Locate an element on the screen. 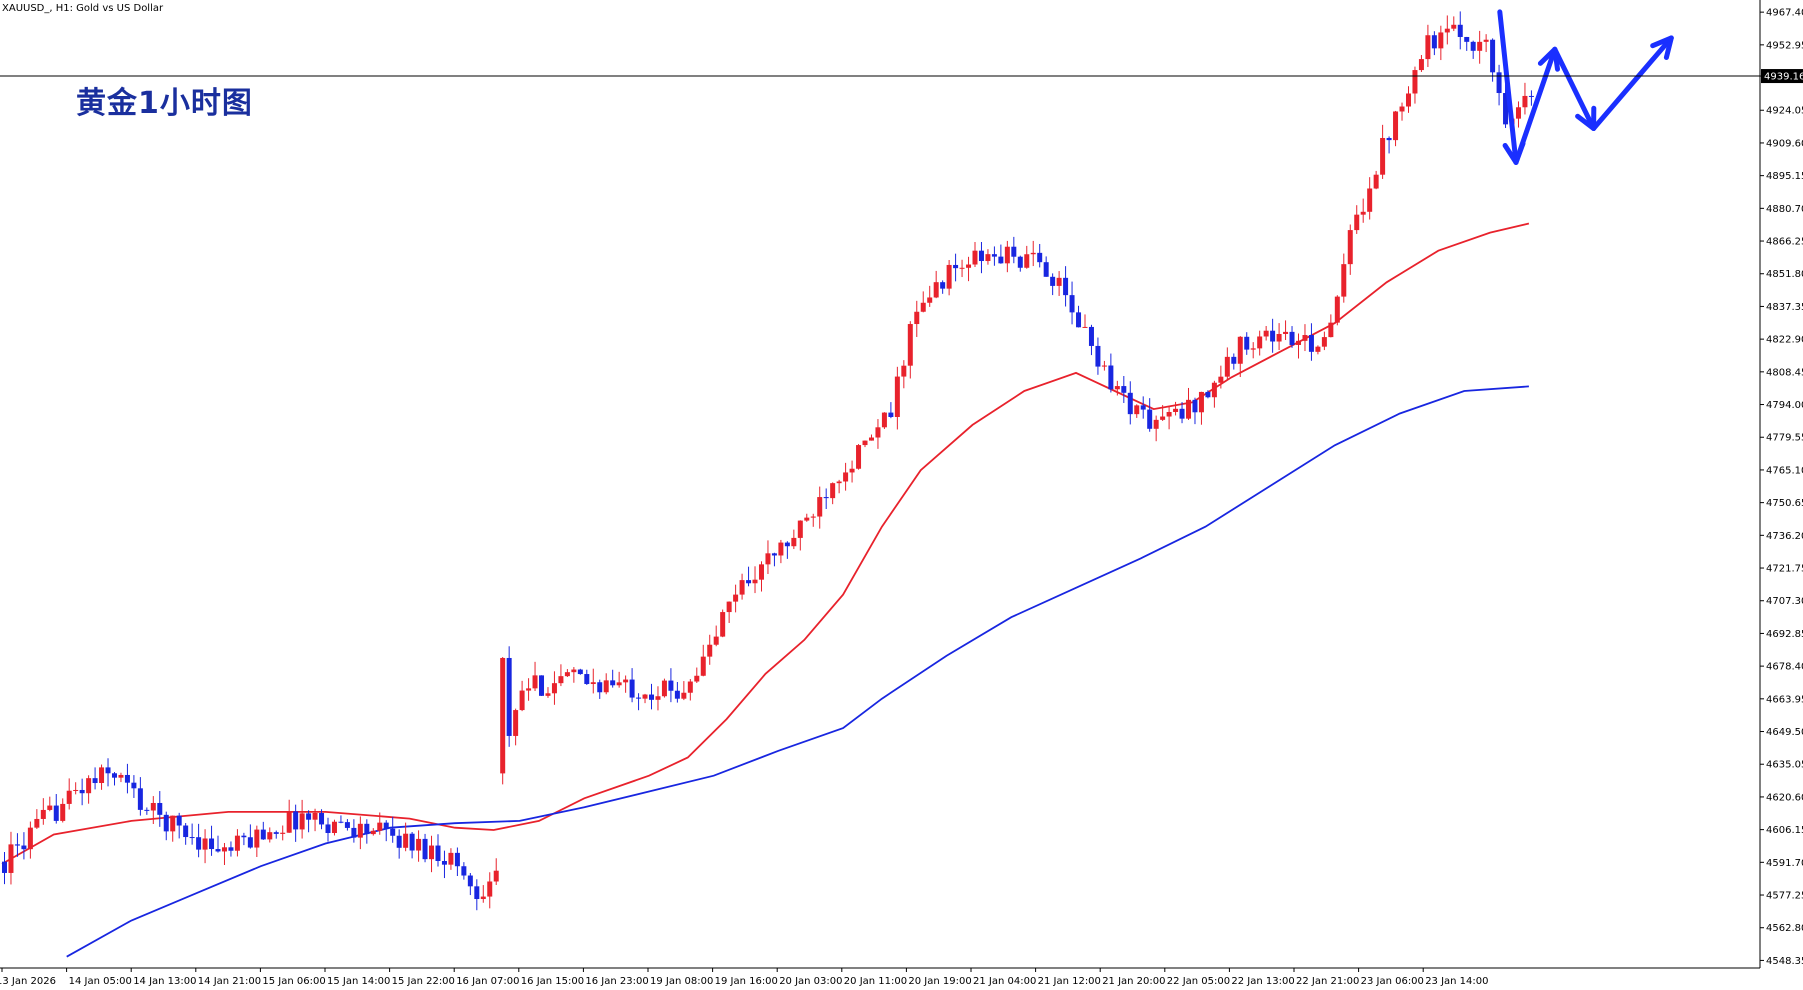 This screenshot has height=990, width=1803. price-tick-label: 4750.65 is located at coordinates (1784, 503).